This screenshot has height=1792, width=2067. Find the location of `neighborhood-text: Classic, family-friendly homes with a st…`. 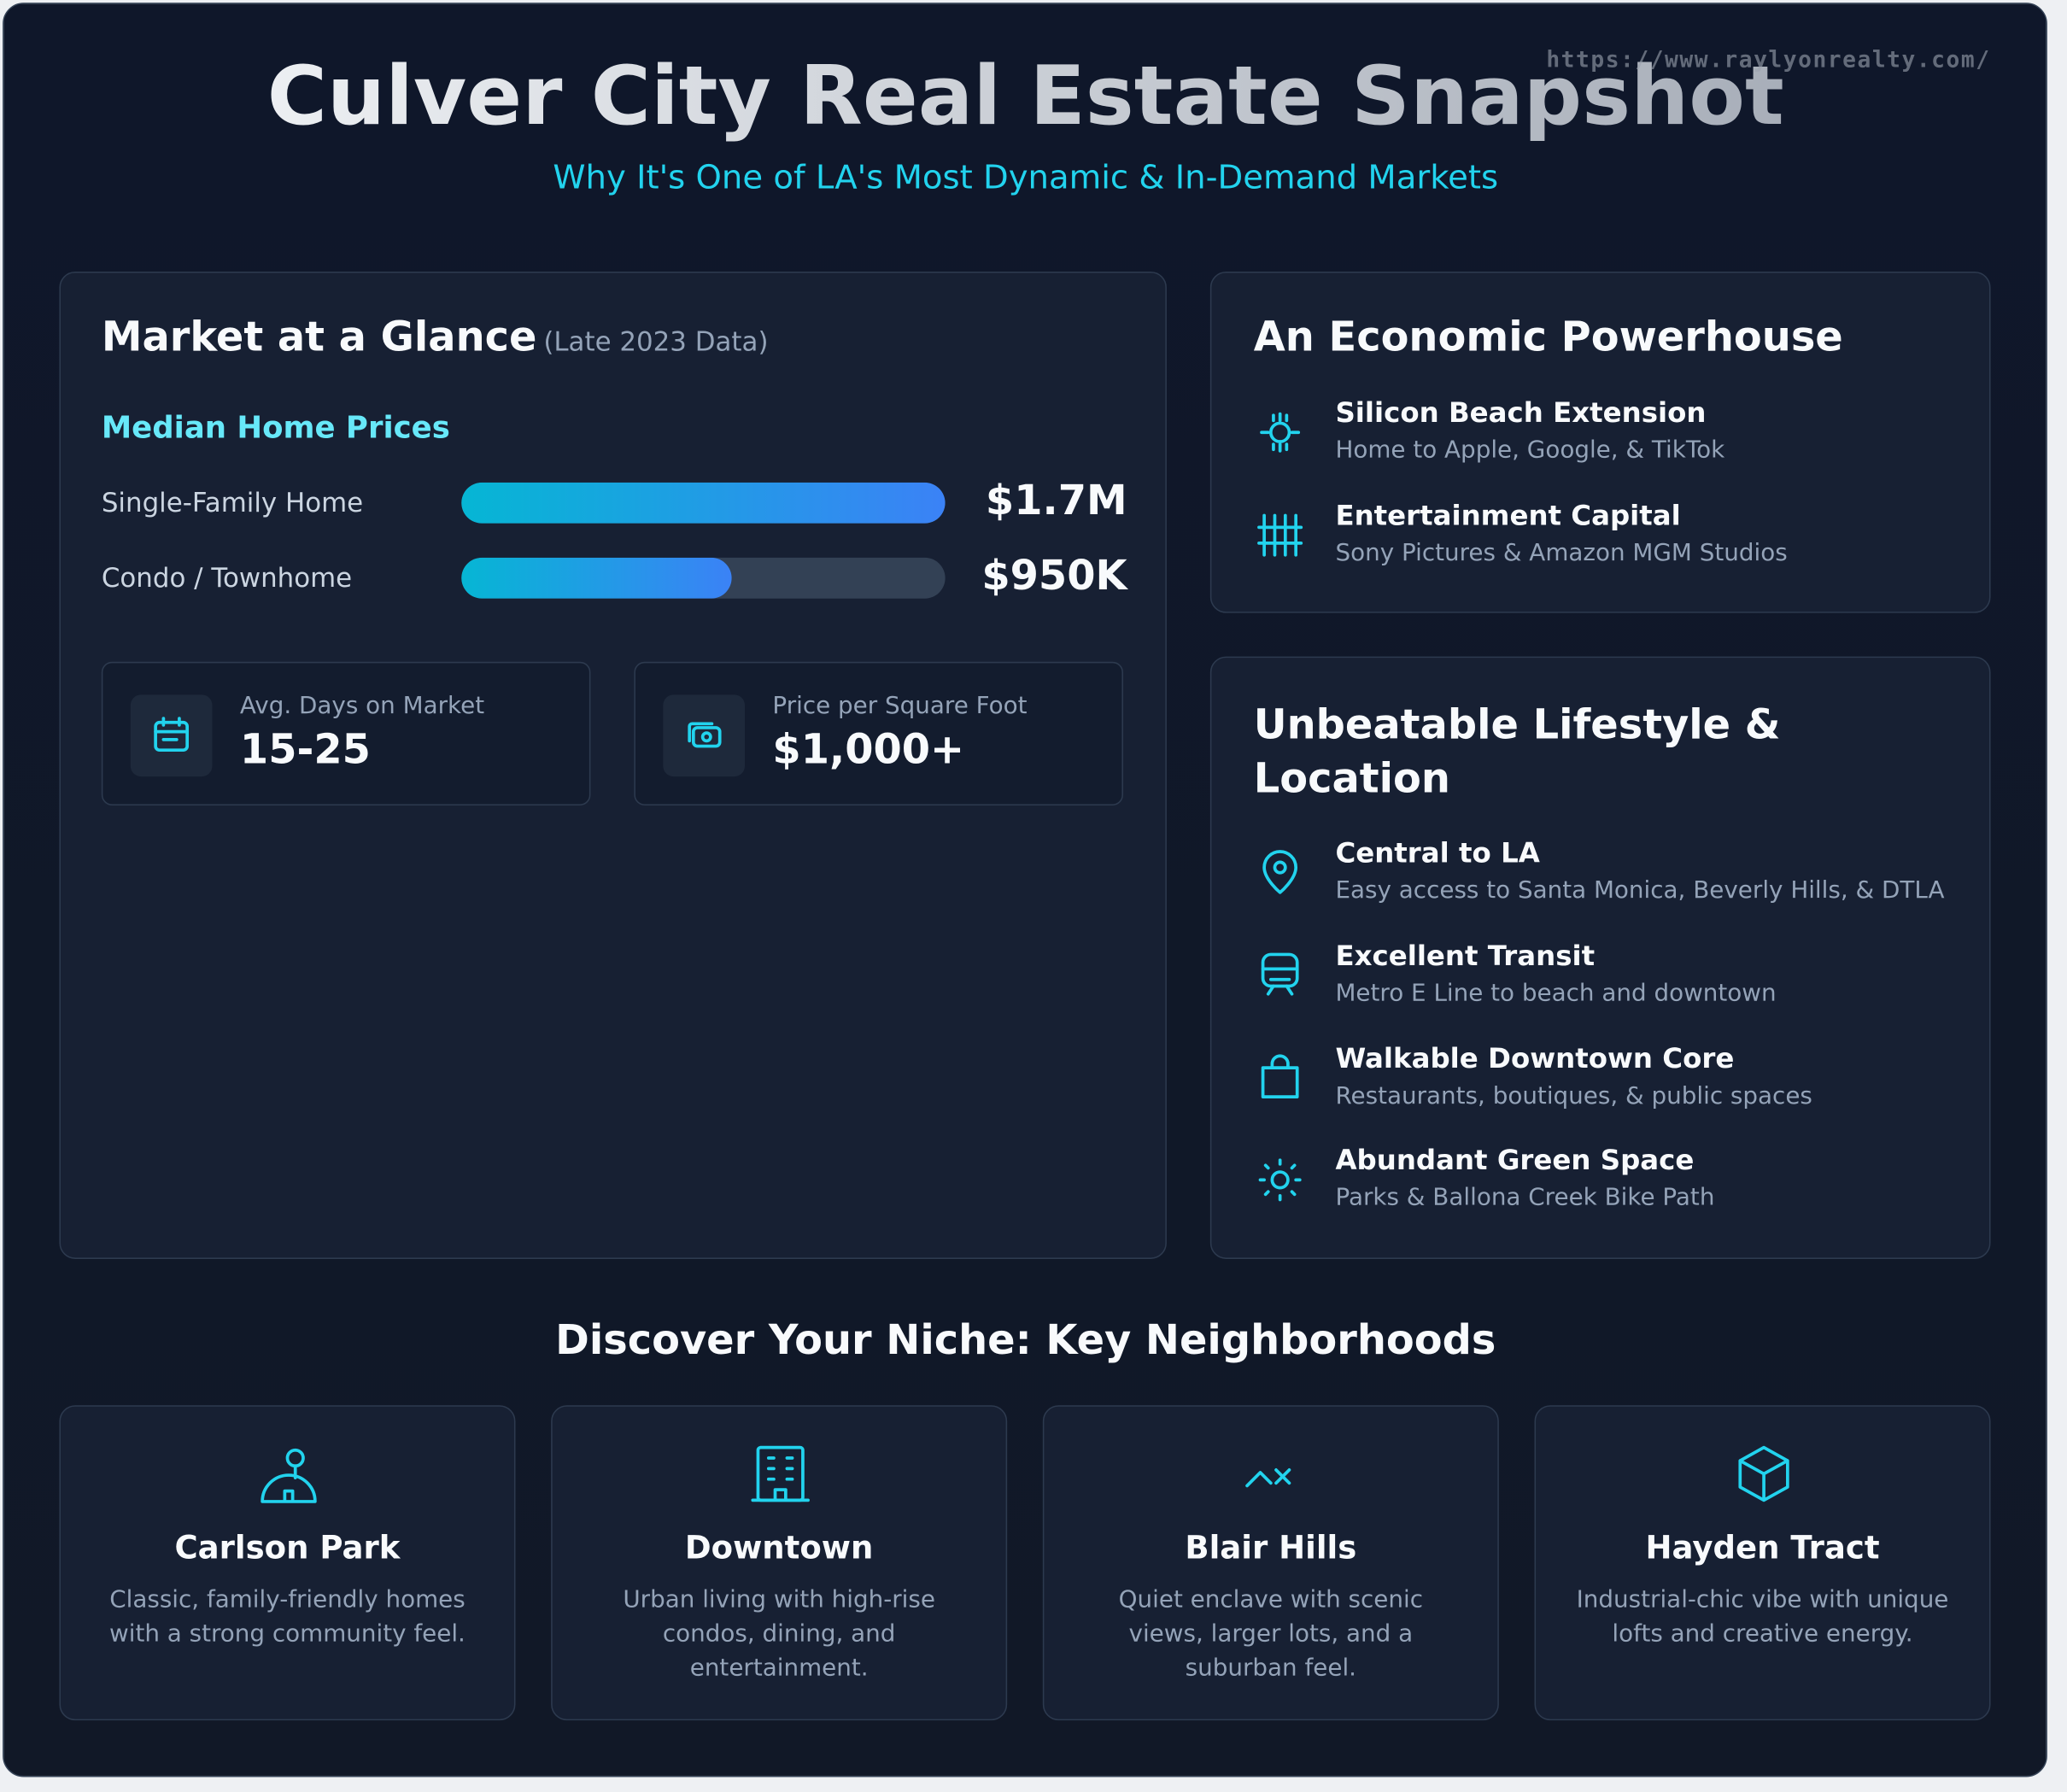

neighborhood-text: Classic, family-friendly homes with a st… is located at coordinates (287, 1617).